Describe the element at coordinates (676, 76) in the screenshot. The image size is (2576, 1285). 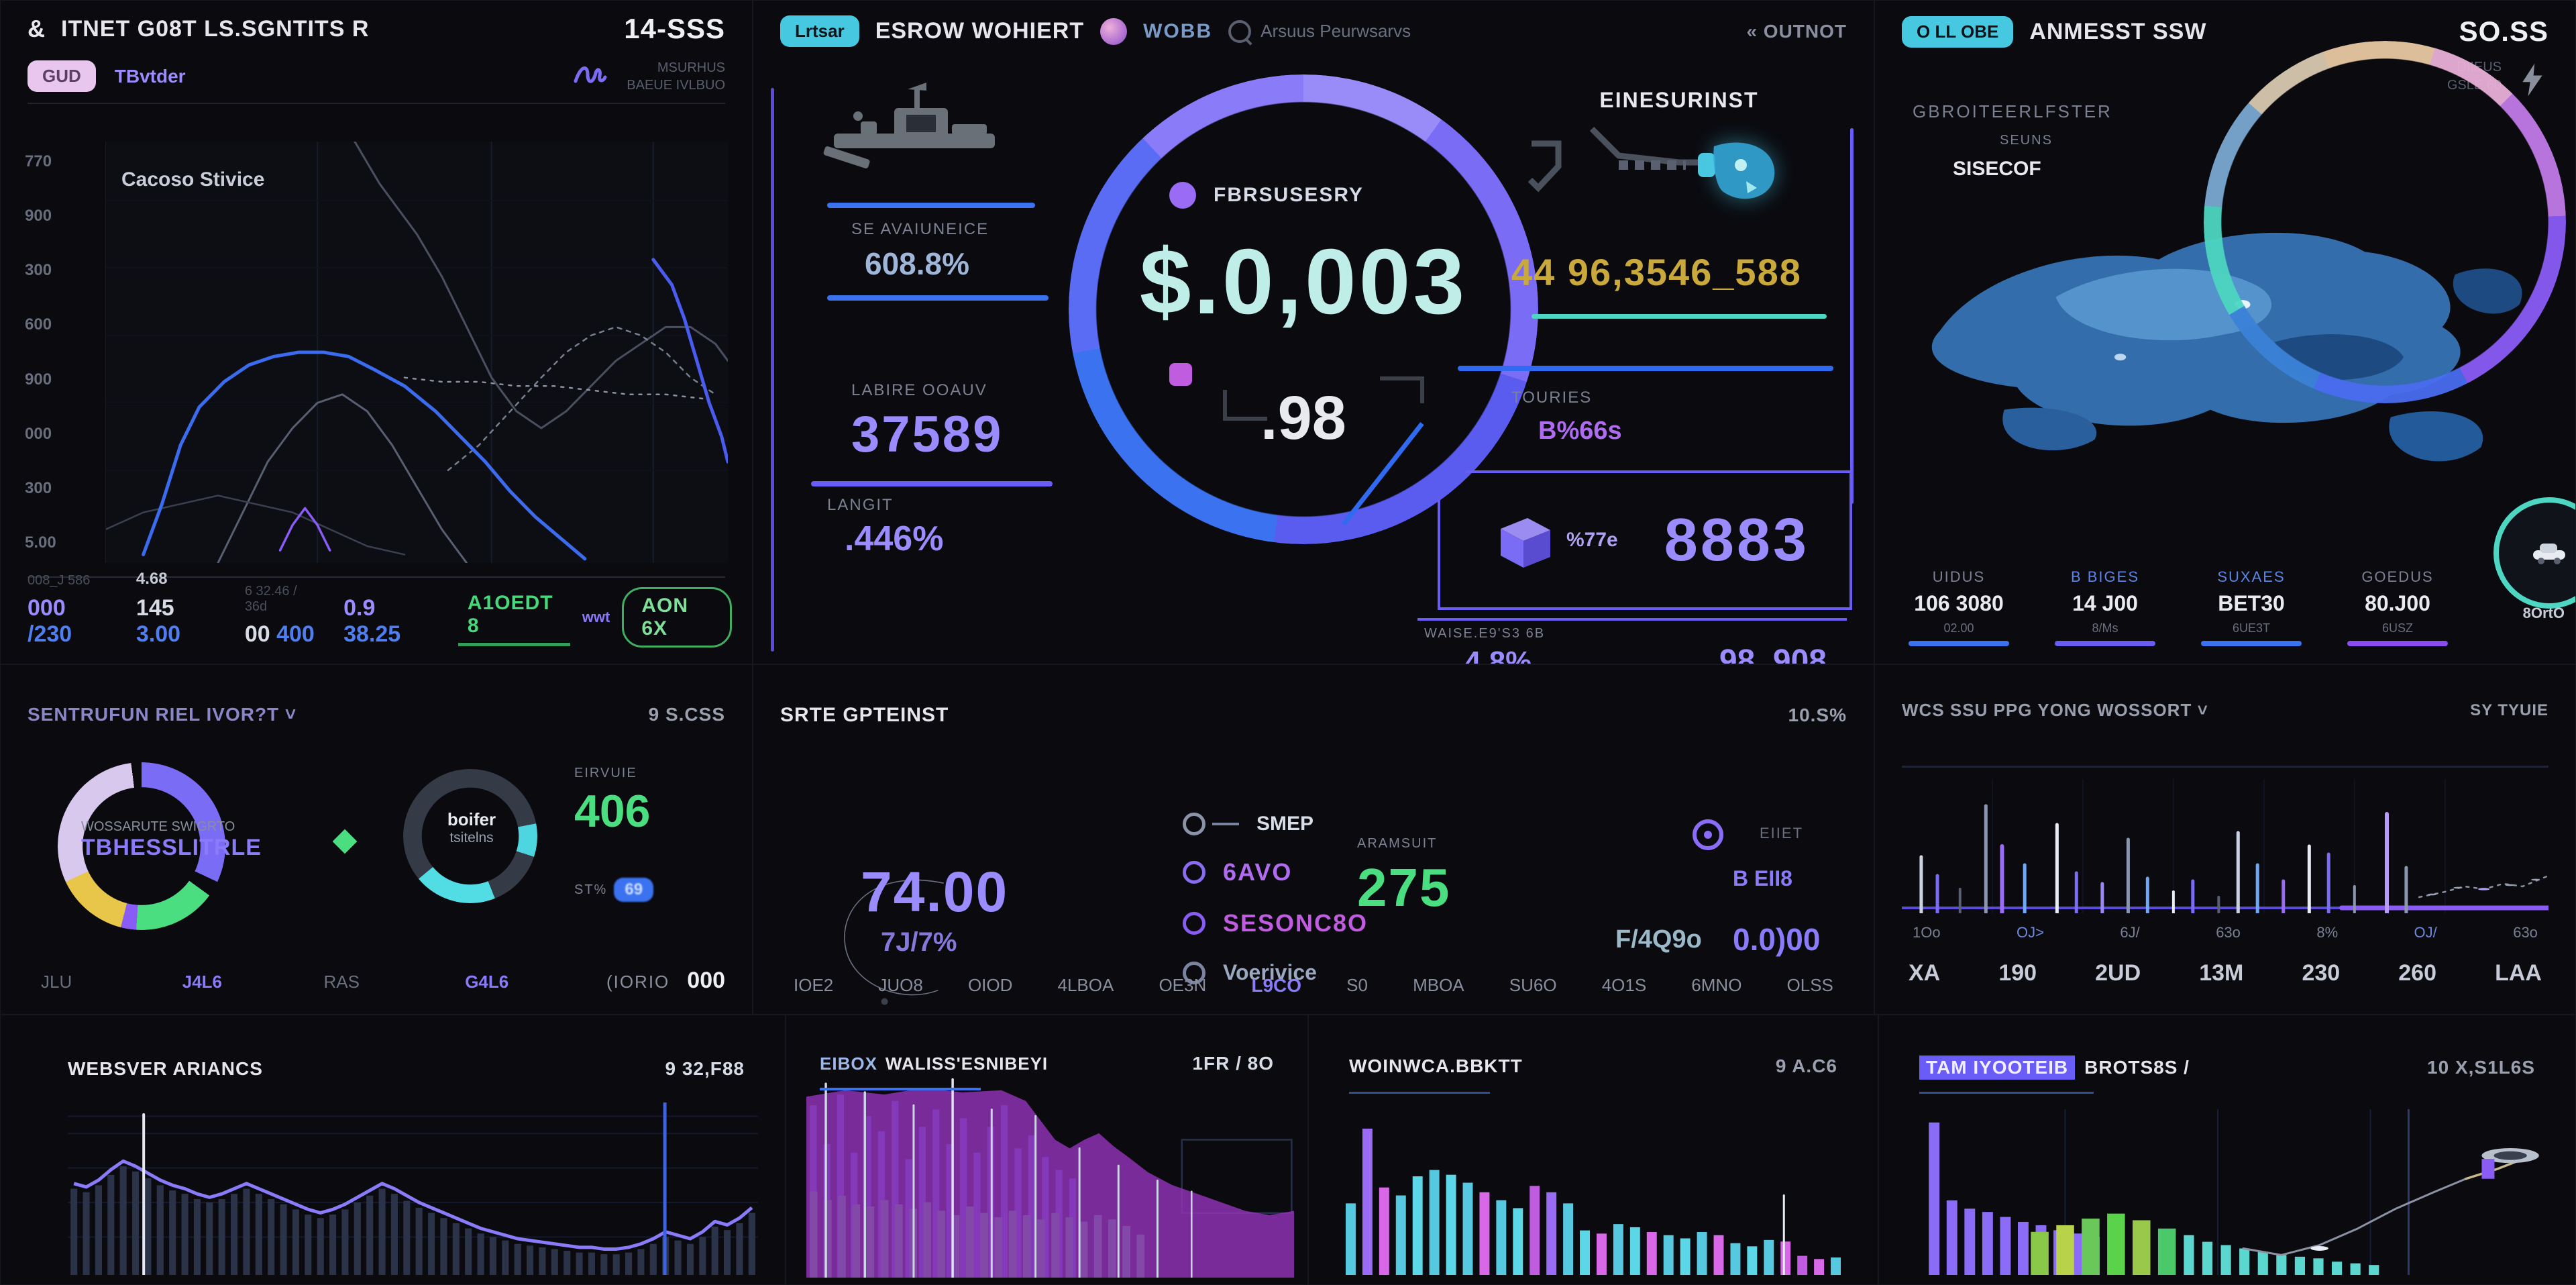
I see `meta-text: MSURHUS BAEUE IVLBUO` at that location.